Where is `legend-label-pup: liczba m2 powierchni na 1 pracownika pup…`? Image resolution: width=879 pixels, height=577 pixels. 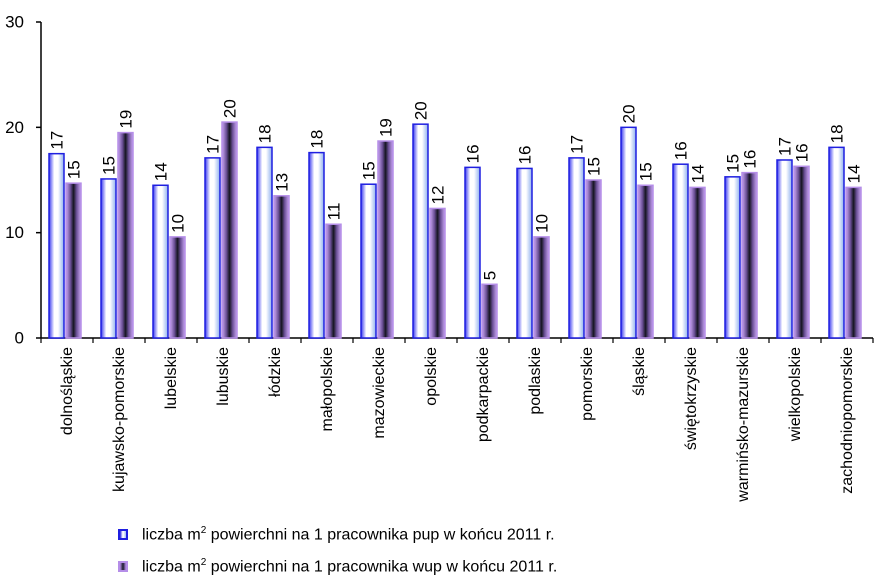
legend-label-pup: liczba m2 powierchni na 1 pracownika pup… is located at coordinates (348, 534).